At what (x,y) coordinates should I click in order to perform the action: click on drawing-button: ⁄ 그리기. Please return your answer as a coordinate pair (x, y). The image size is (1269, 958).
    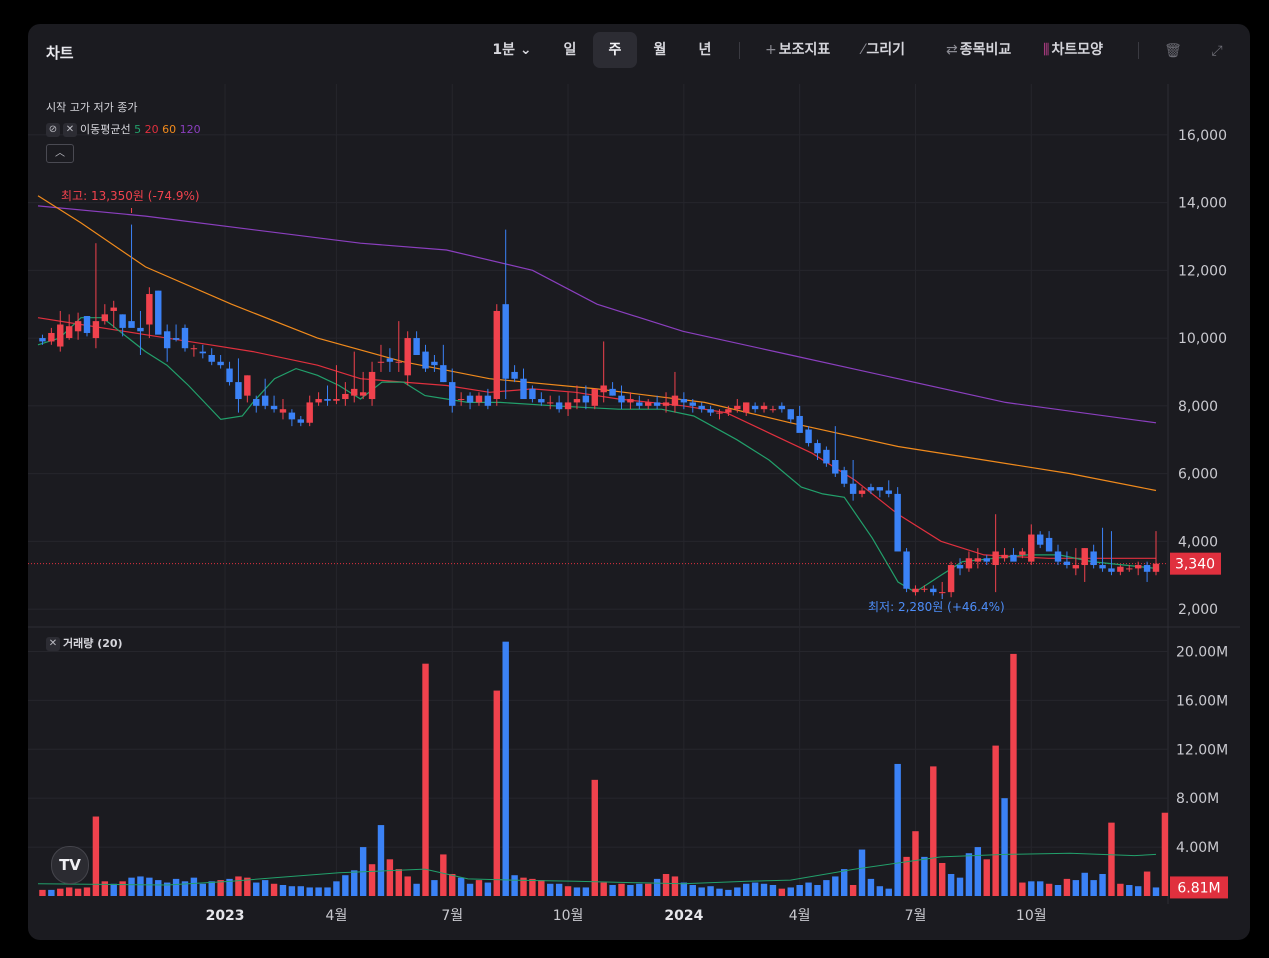
    Looking at the image, I should click on (883, 50).